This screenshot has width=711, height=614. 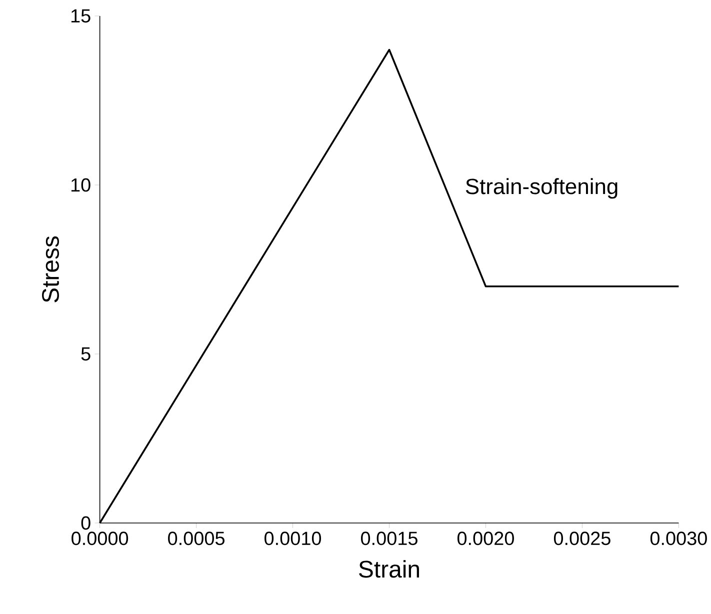 I want to click on x-tick-label: 0.0020, so click(x=485, y=539).